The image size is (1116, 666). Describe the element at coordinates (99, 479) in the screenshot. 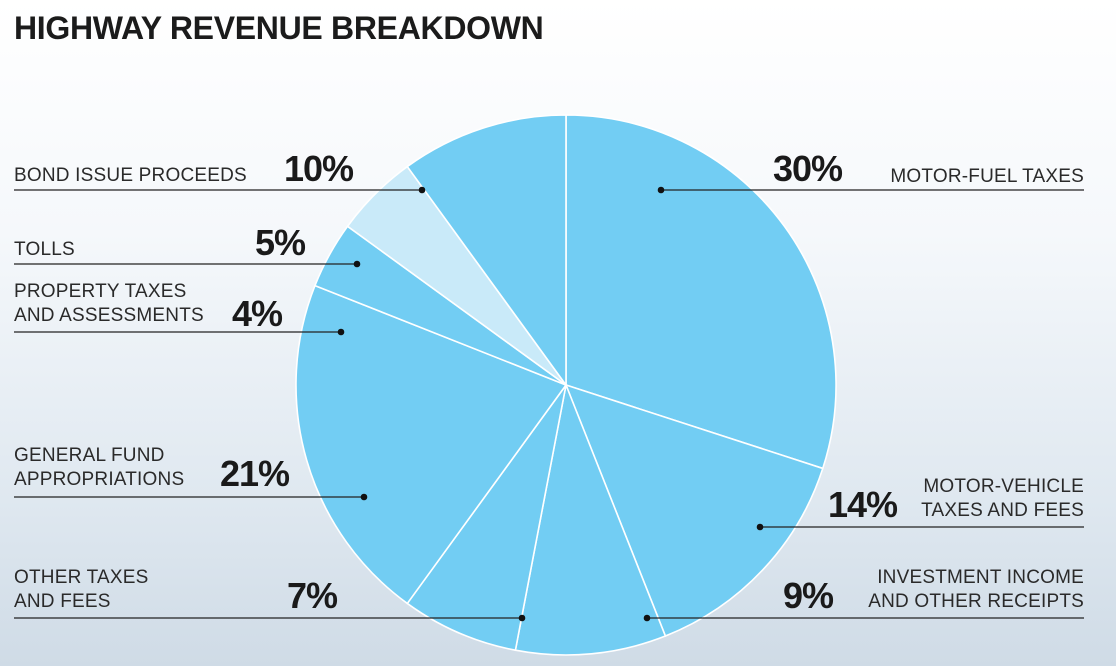

I see `slice-label: APPROPRIATIONS` at that location.